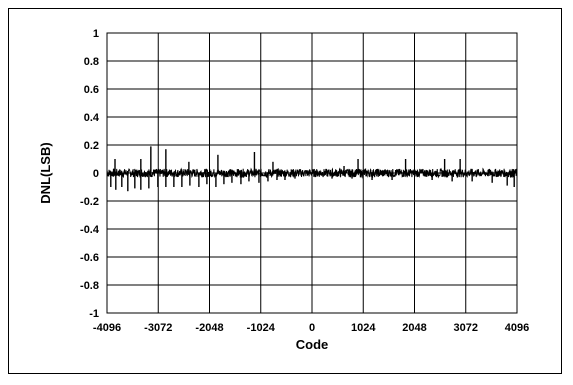  I want to click on x-tick-label: -1024, so click(261, 328).